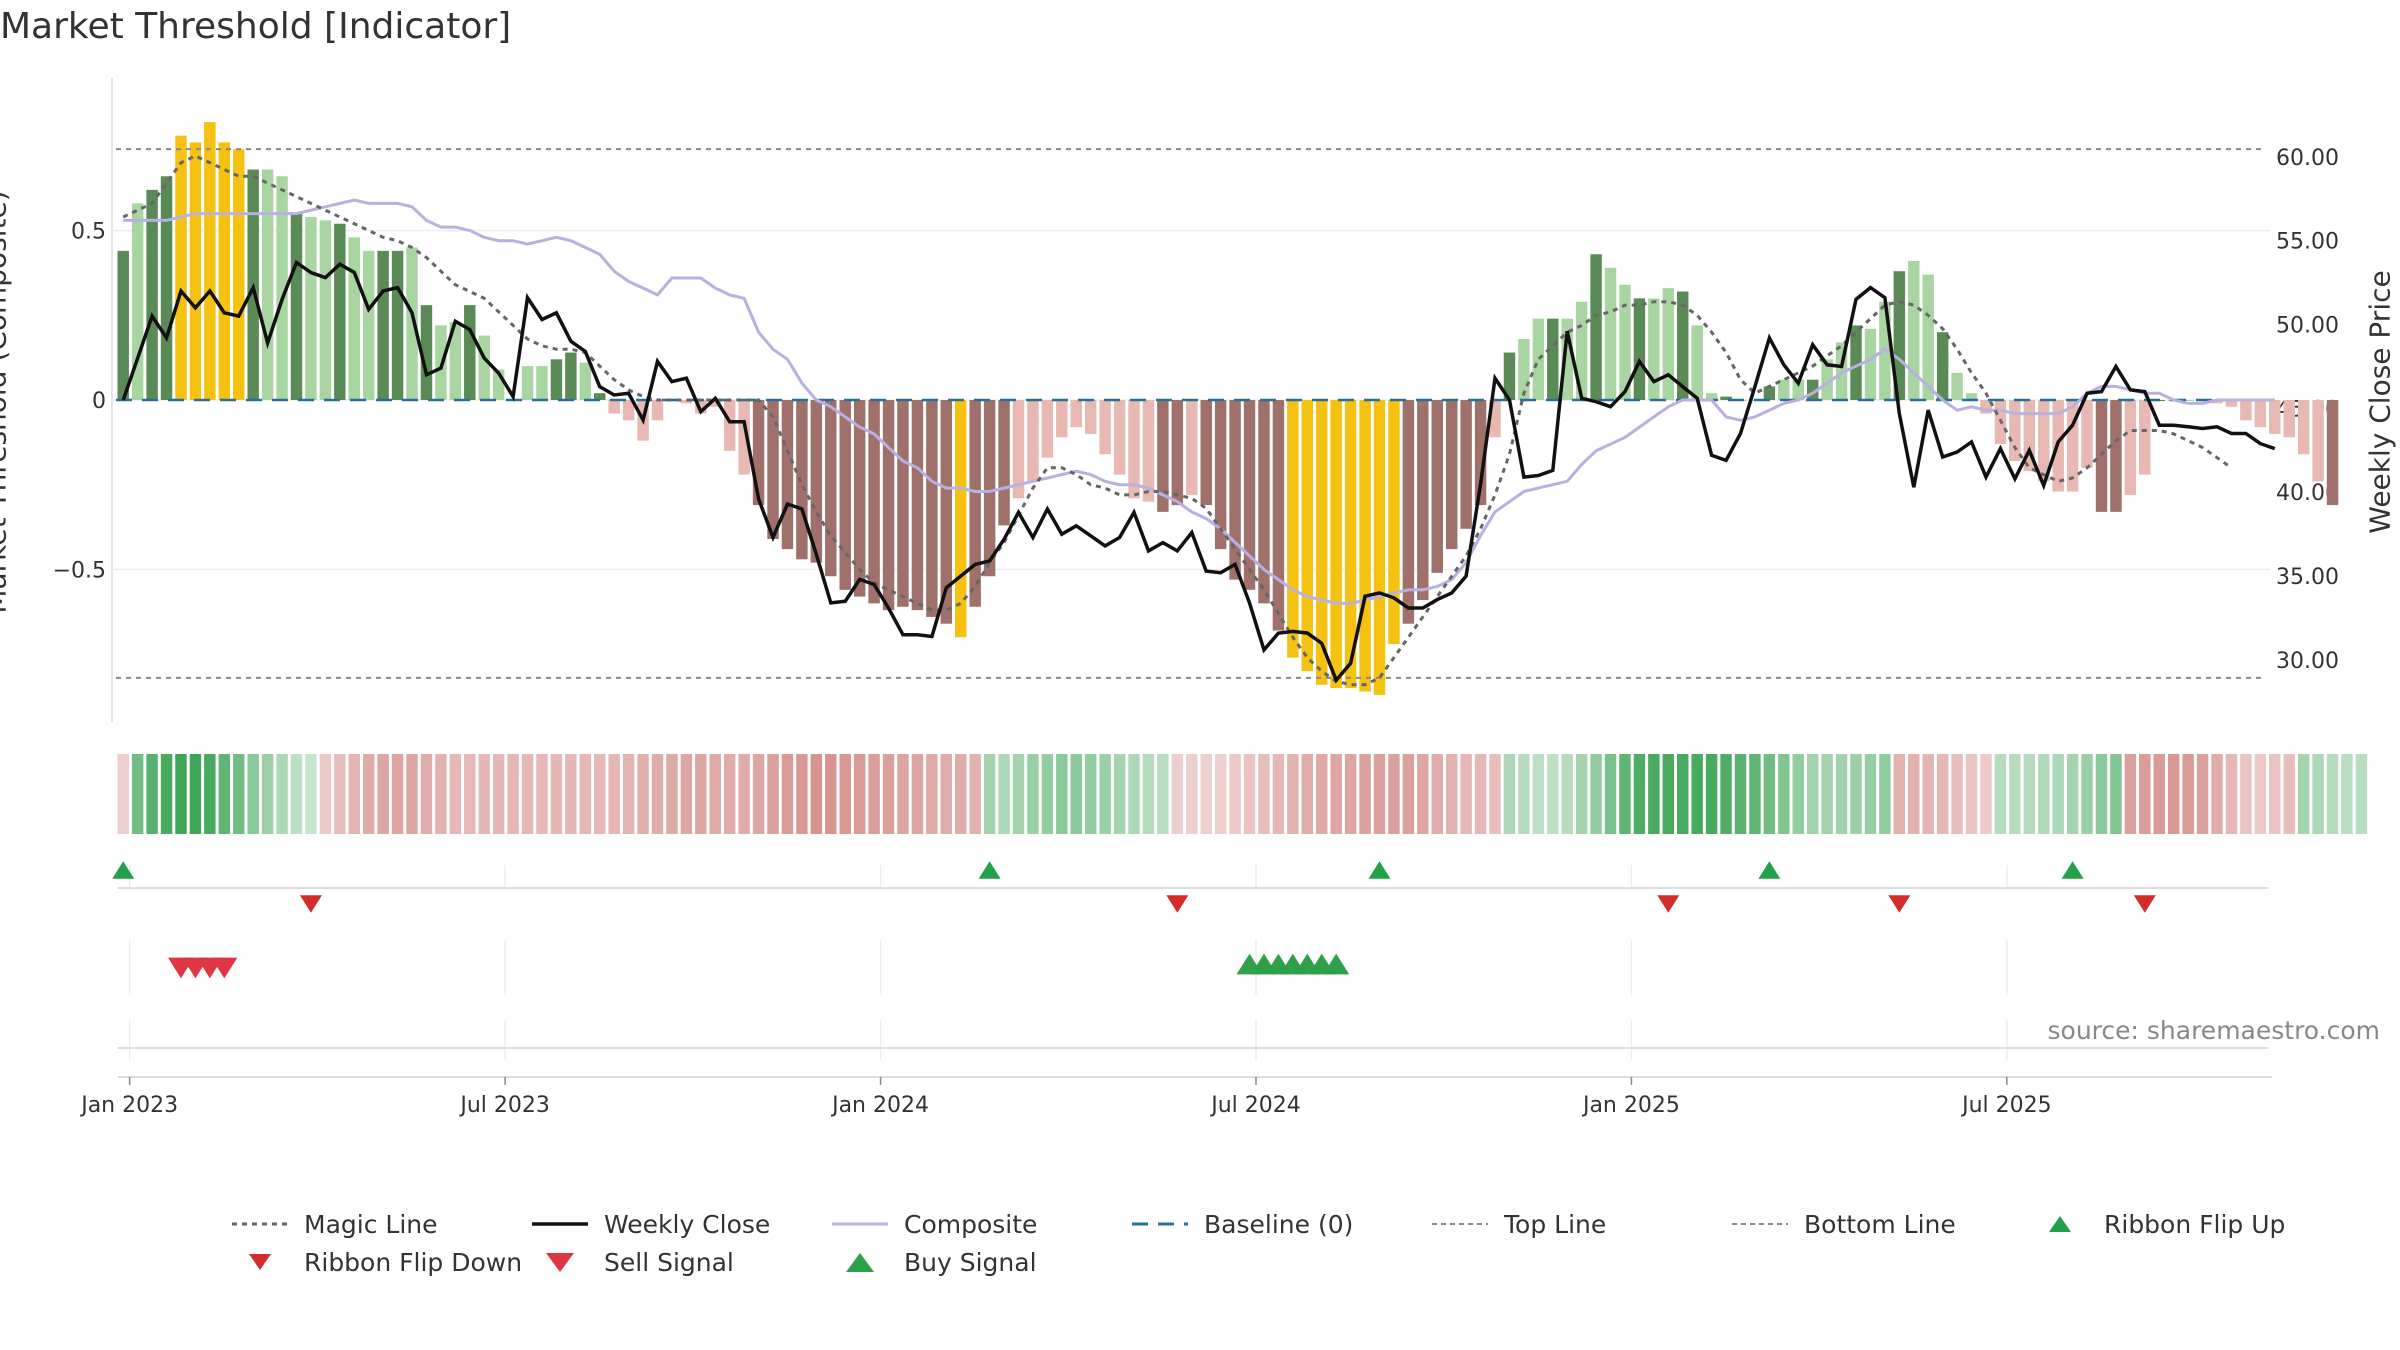 The width and height of the screenshot is (2400, 1350). I want to click on buy-signal-marker, so click(1336, 964).